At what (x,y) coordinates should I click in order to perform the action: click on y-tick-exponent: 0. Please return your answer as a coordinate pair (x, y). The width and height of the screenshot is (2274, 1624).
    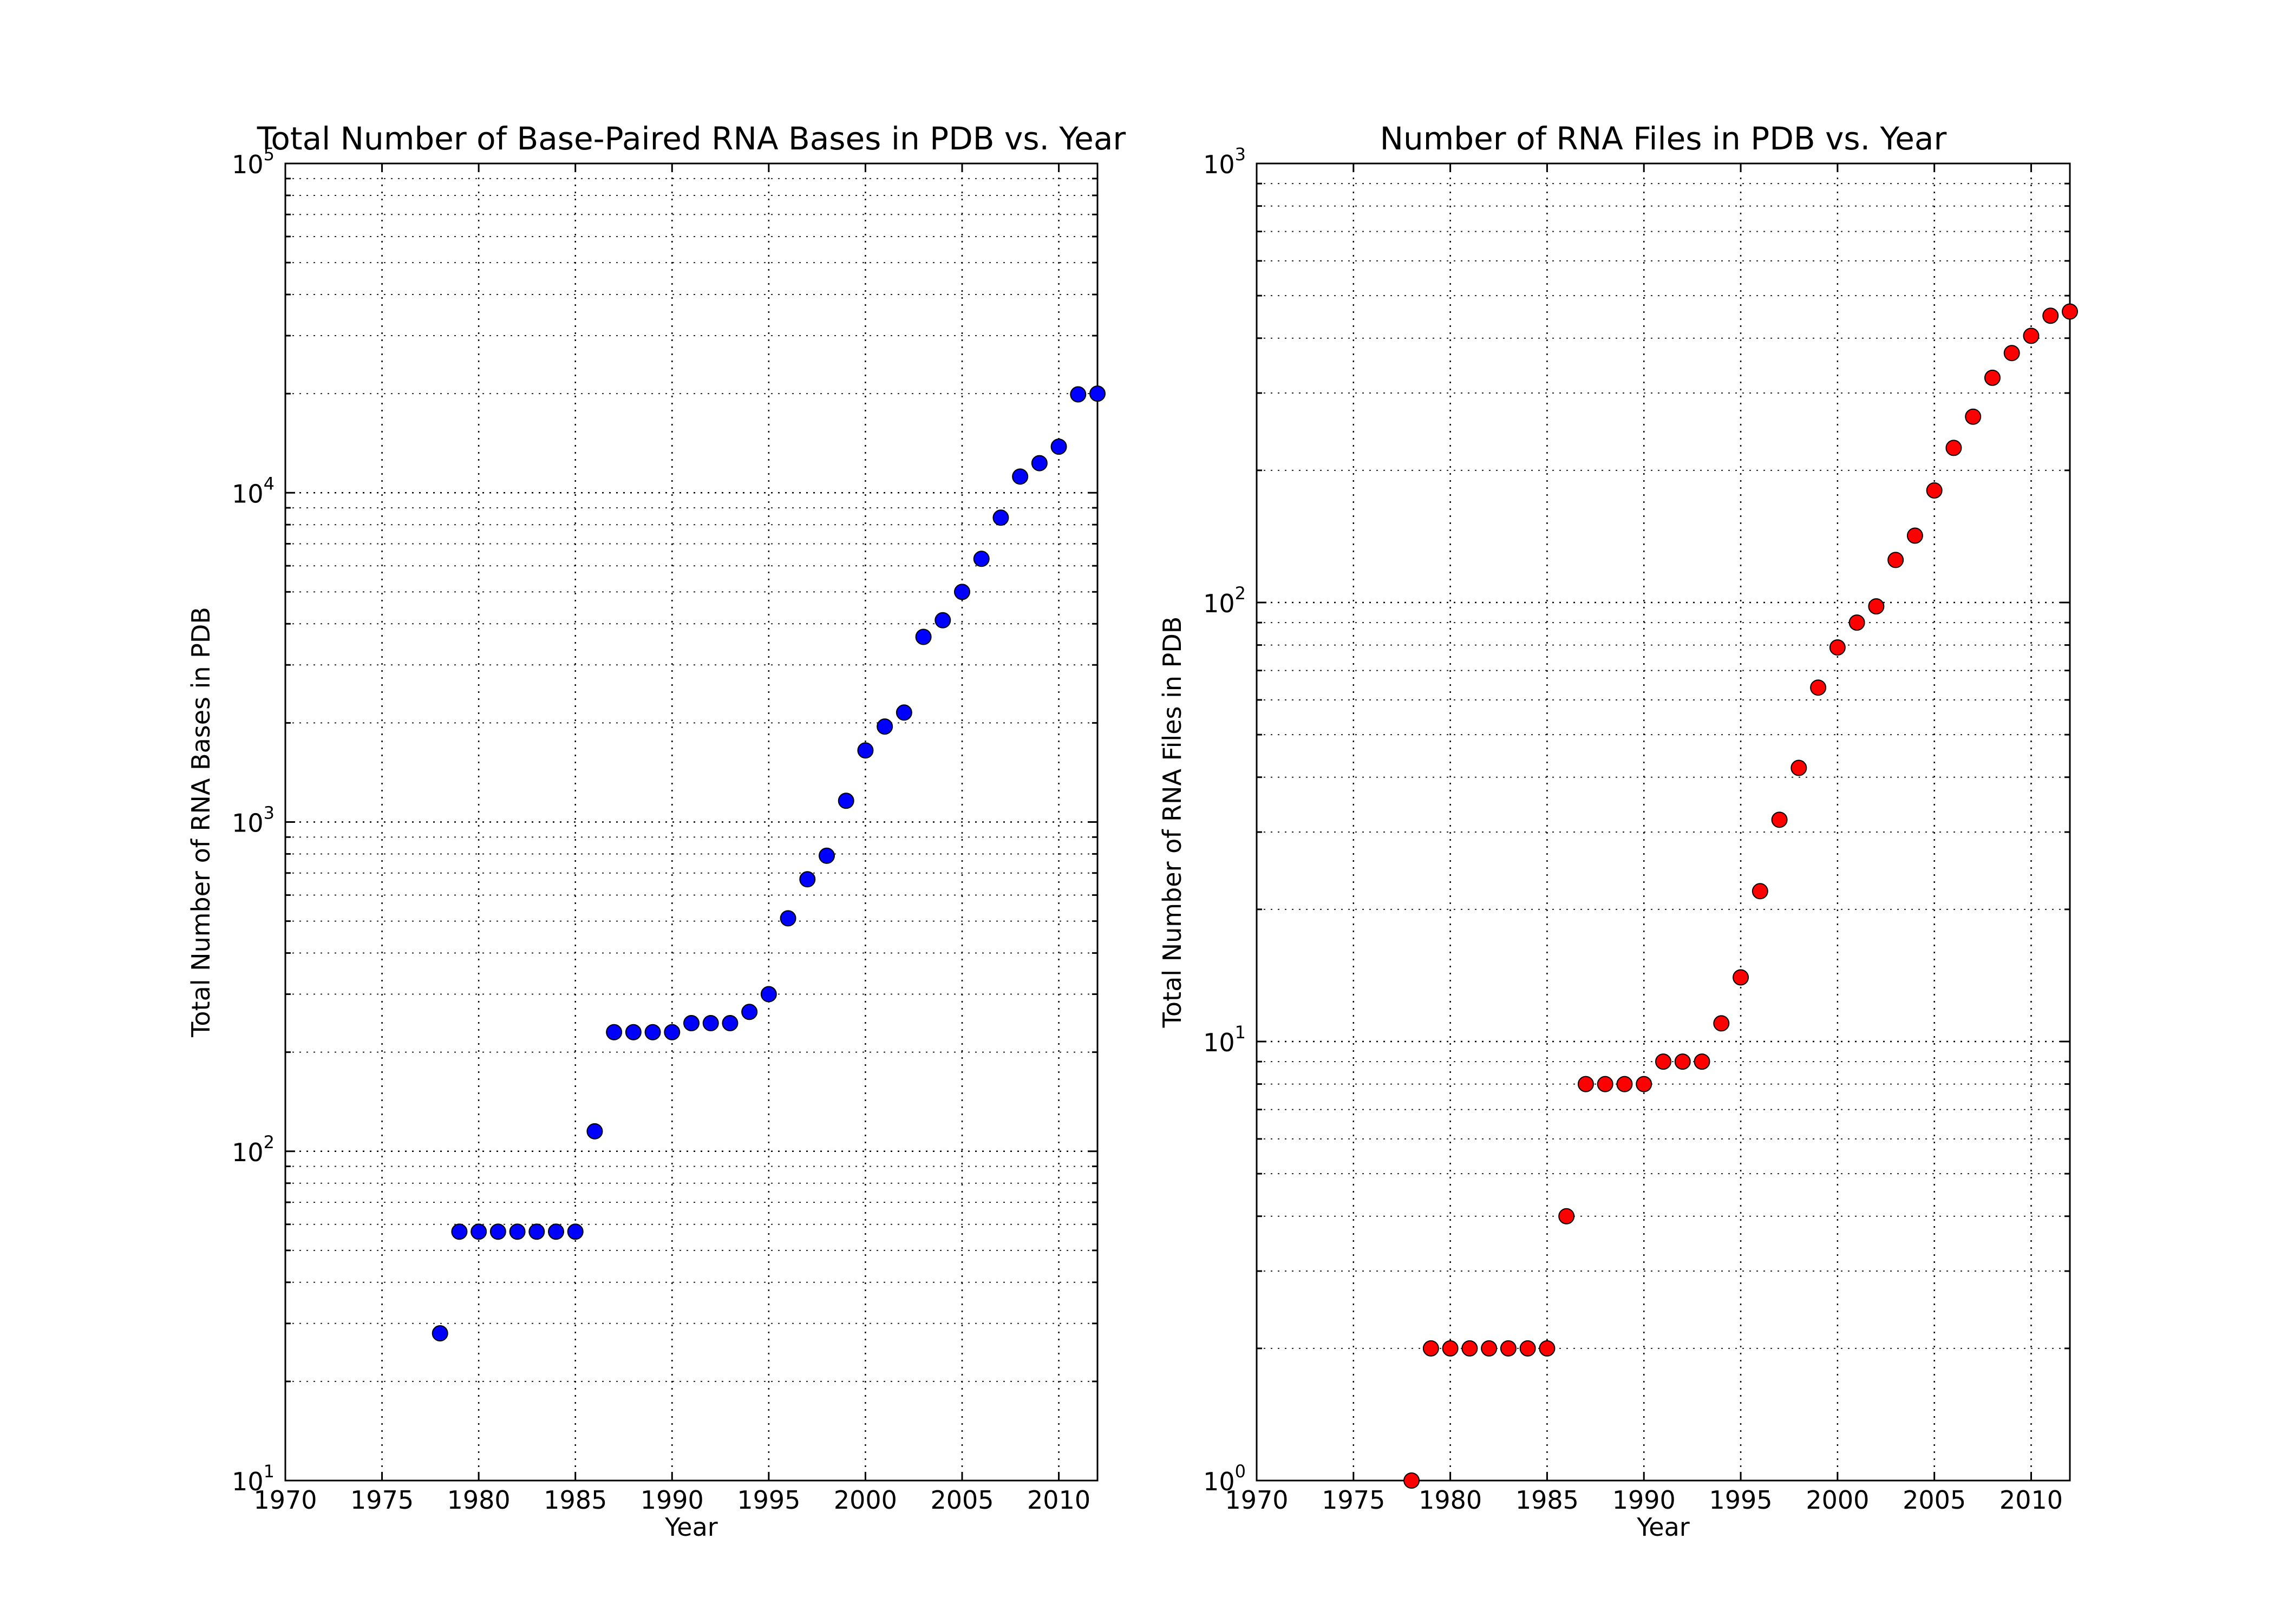
    Looking at the image, I should click on (1241, 1472).